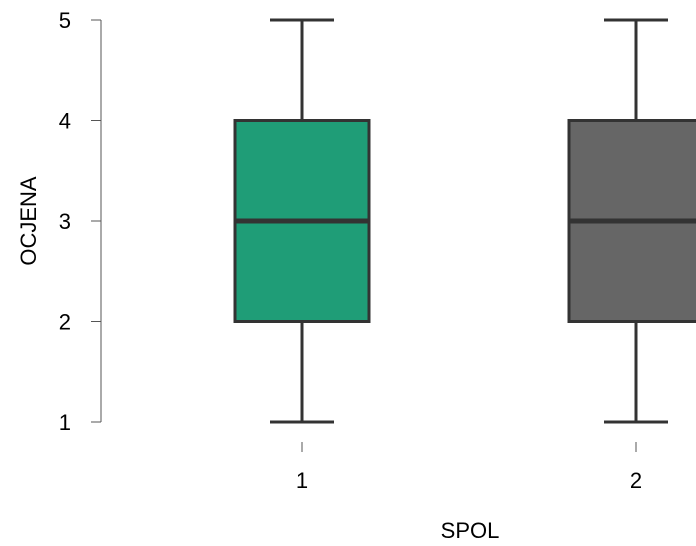 The width and height of the screenshot is (696, 546). Describe the element at coordinates (302, 480) in the screenshot. I see `x-tick-label: 1` at that location.